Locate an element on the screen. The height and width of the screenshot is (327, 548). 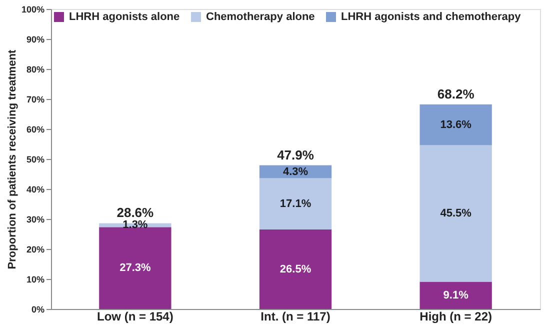
y-tick-label: 100% is located at coordinates (32, 9).